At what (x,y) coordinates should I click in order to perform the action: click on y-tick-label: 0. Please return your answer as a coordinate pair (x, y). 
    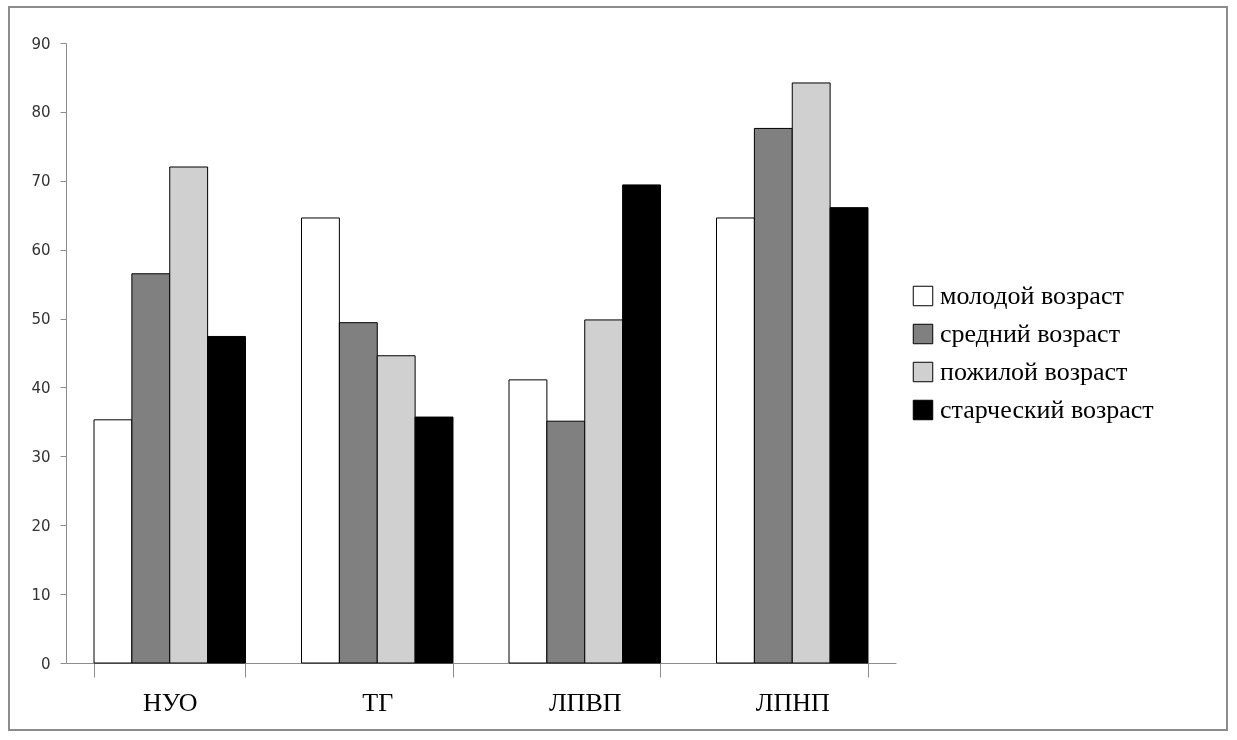
    Looking at the image, I should click on (45, 663).